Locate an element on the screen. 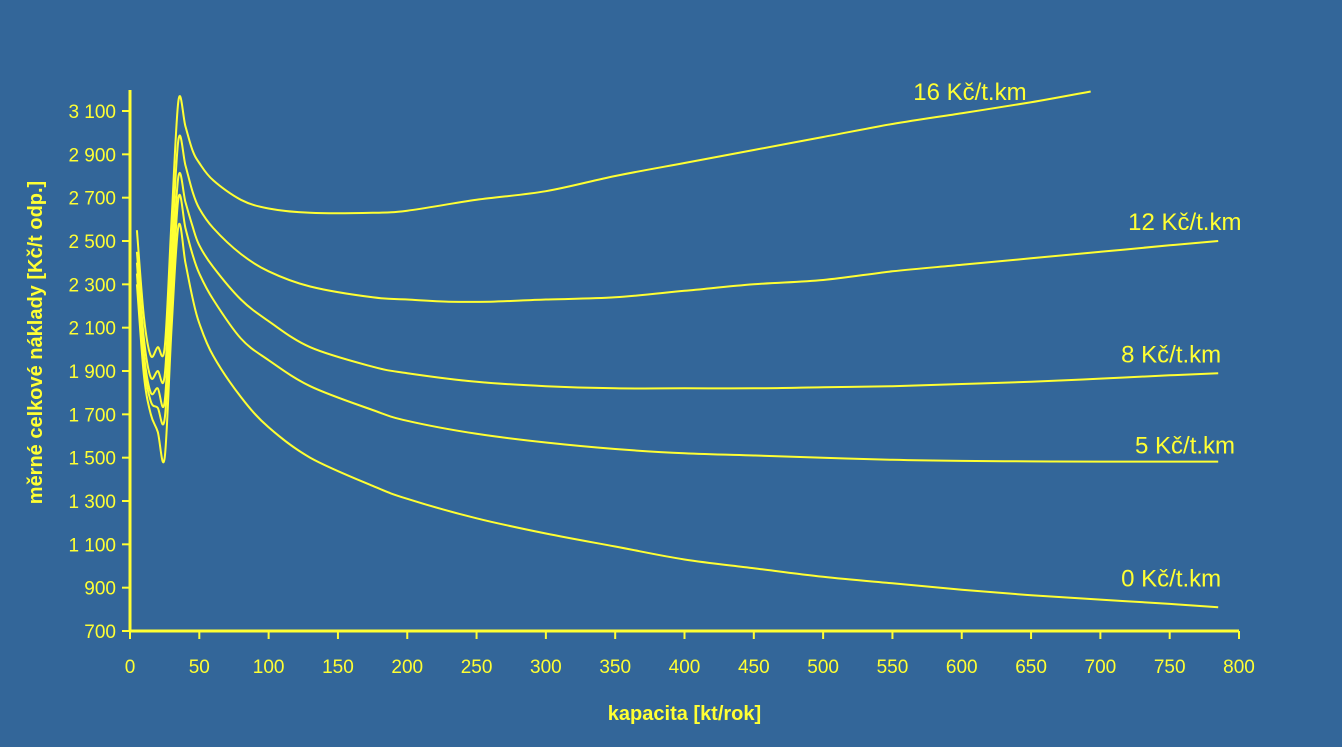  series-label: 16 Kč/t.km is located at coordinates (969, 92).